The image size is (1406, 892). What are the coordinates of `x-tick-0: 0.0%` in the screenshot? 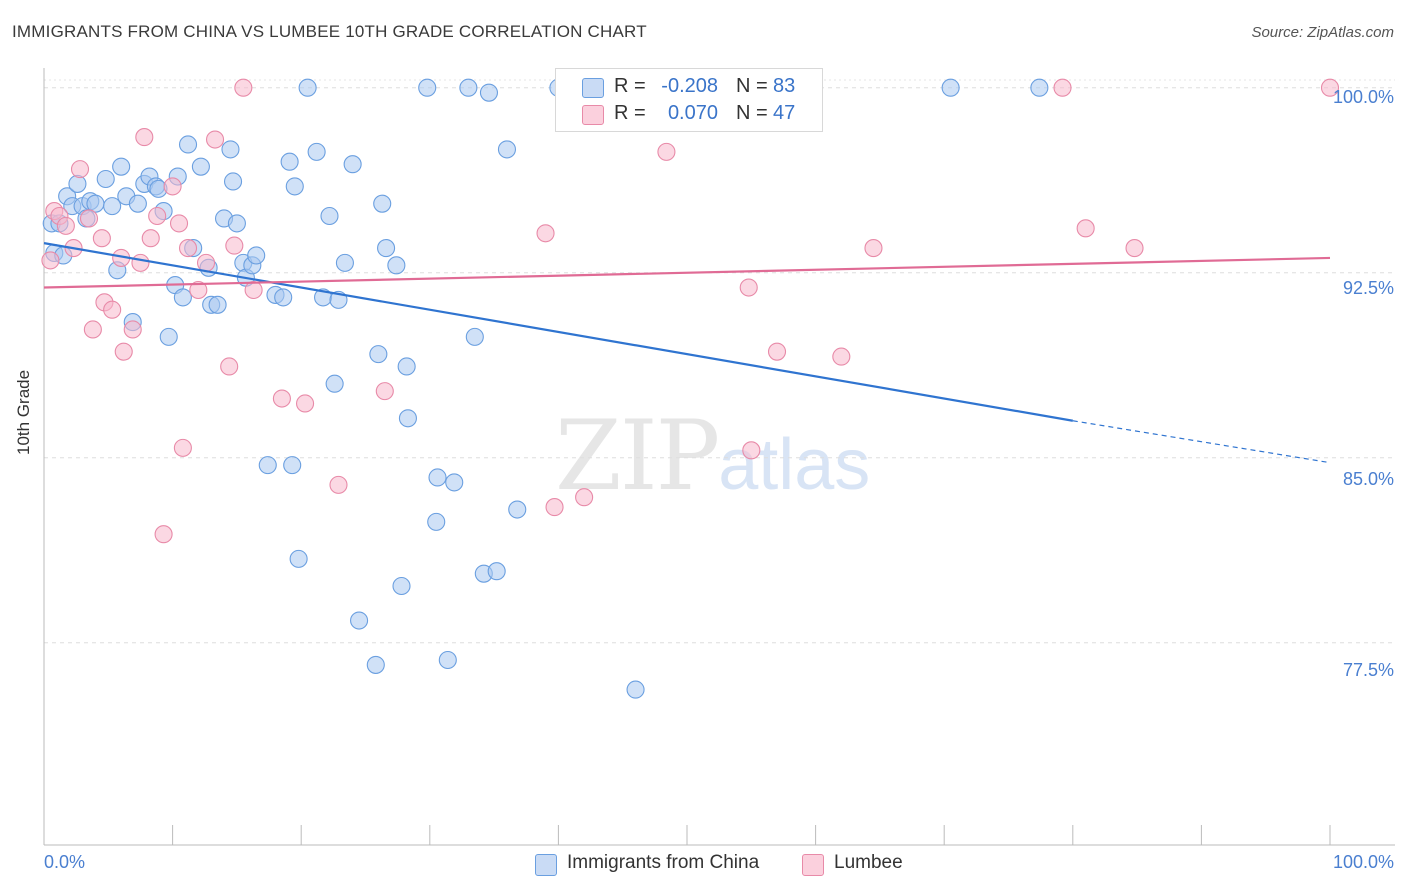 It's located at (65, 862).